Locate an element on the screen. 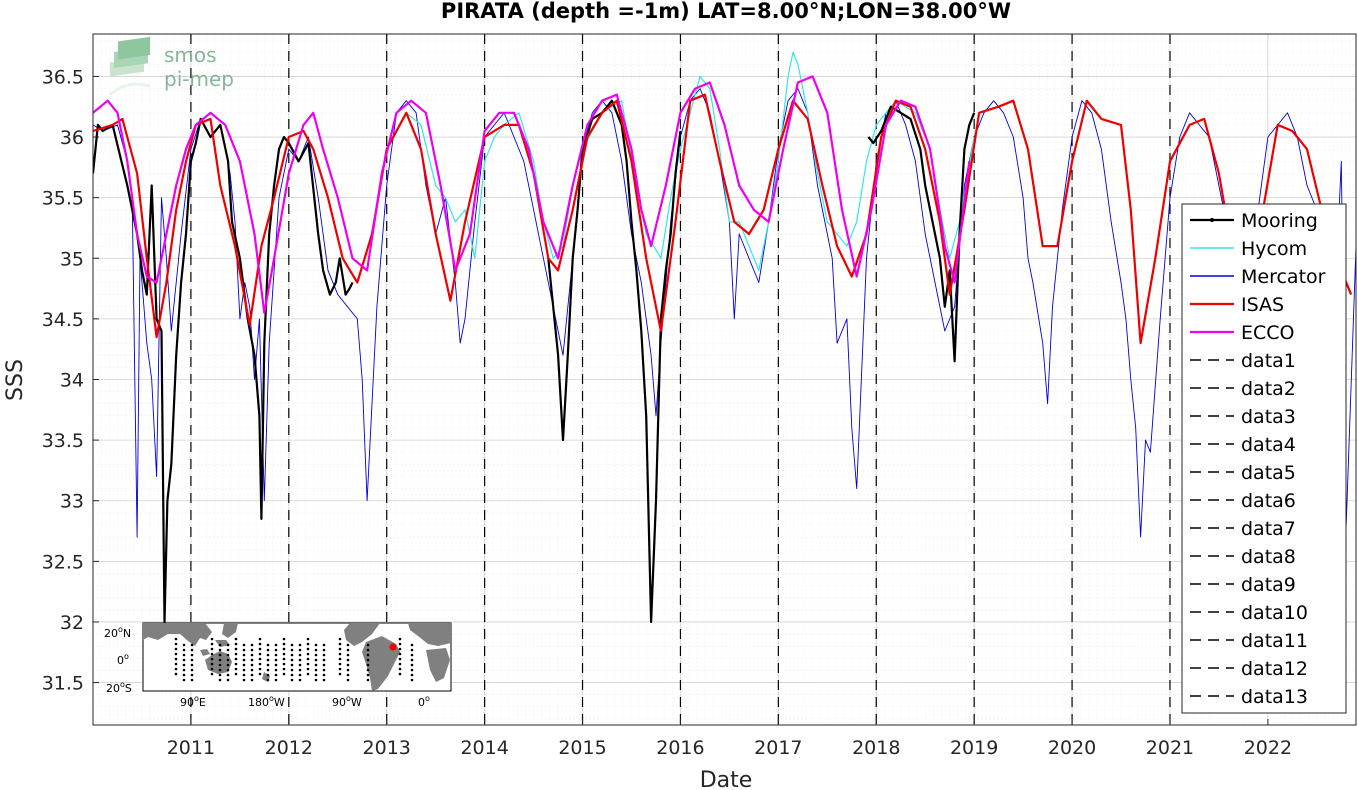 This screenshot has width=1358, height=790. map-lat-label: 20oN is located at coordinates (117, 632).